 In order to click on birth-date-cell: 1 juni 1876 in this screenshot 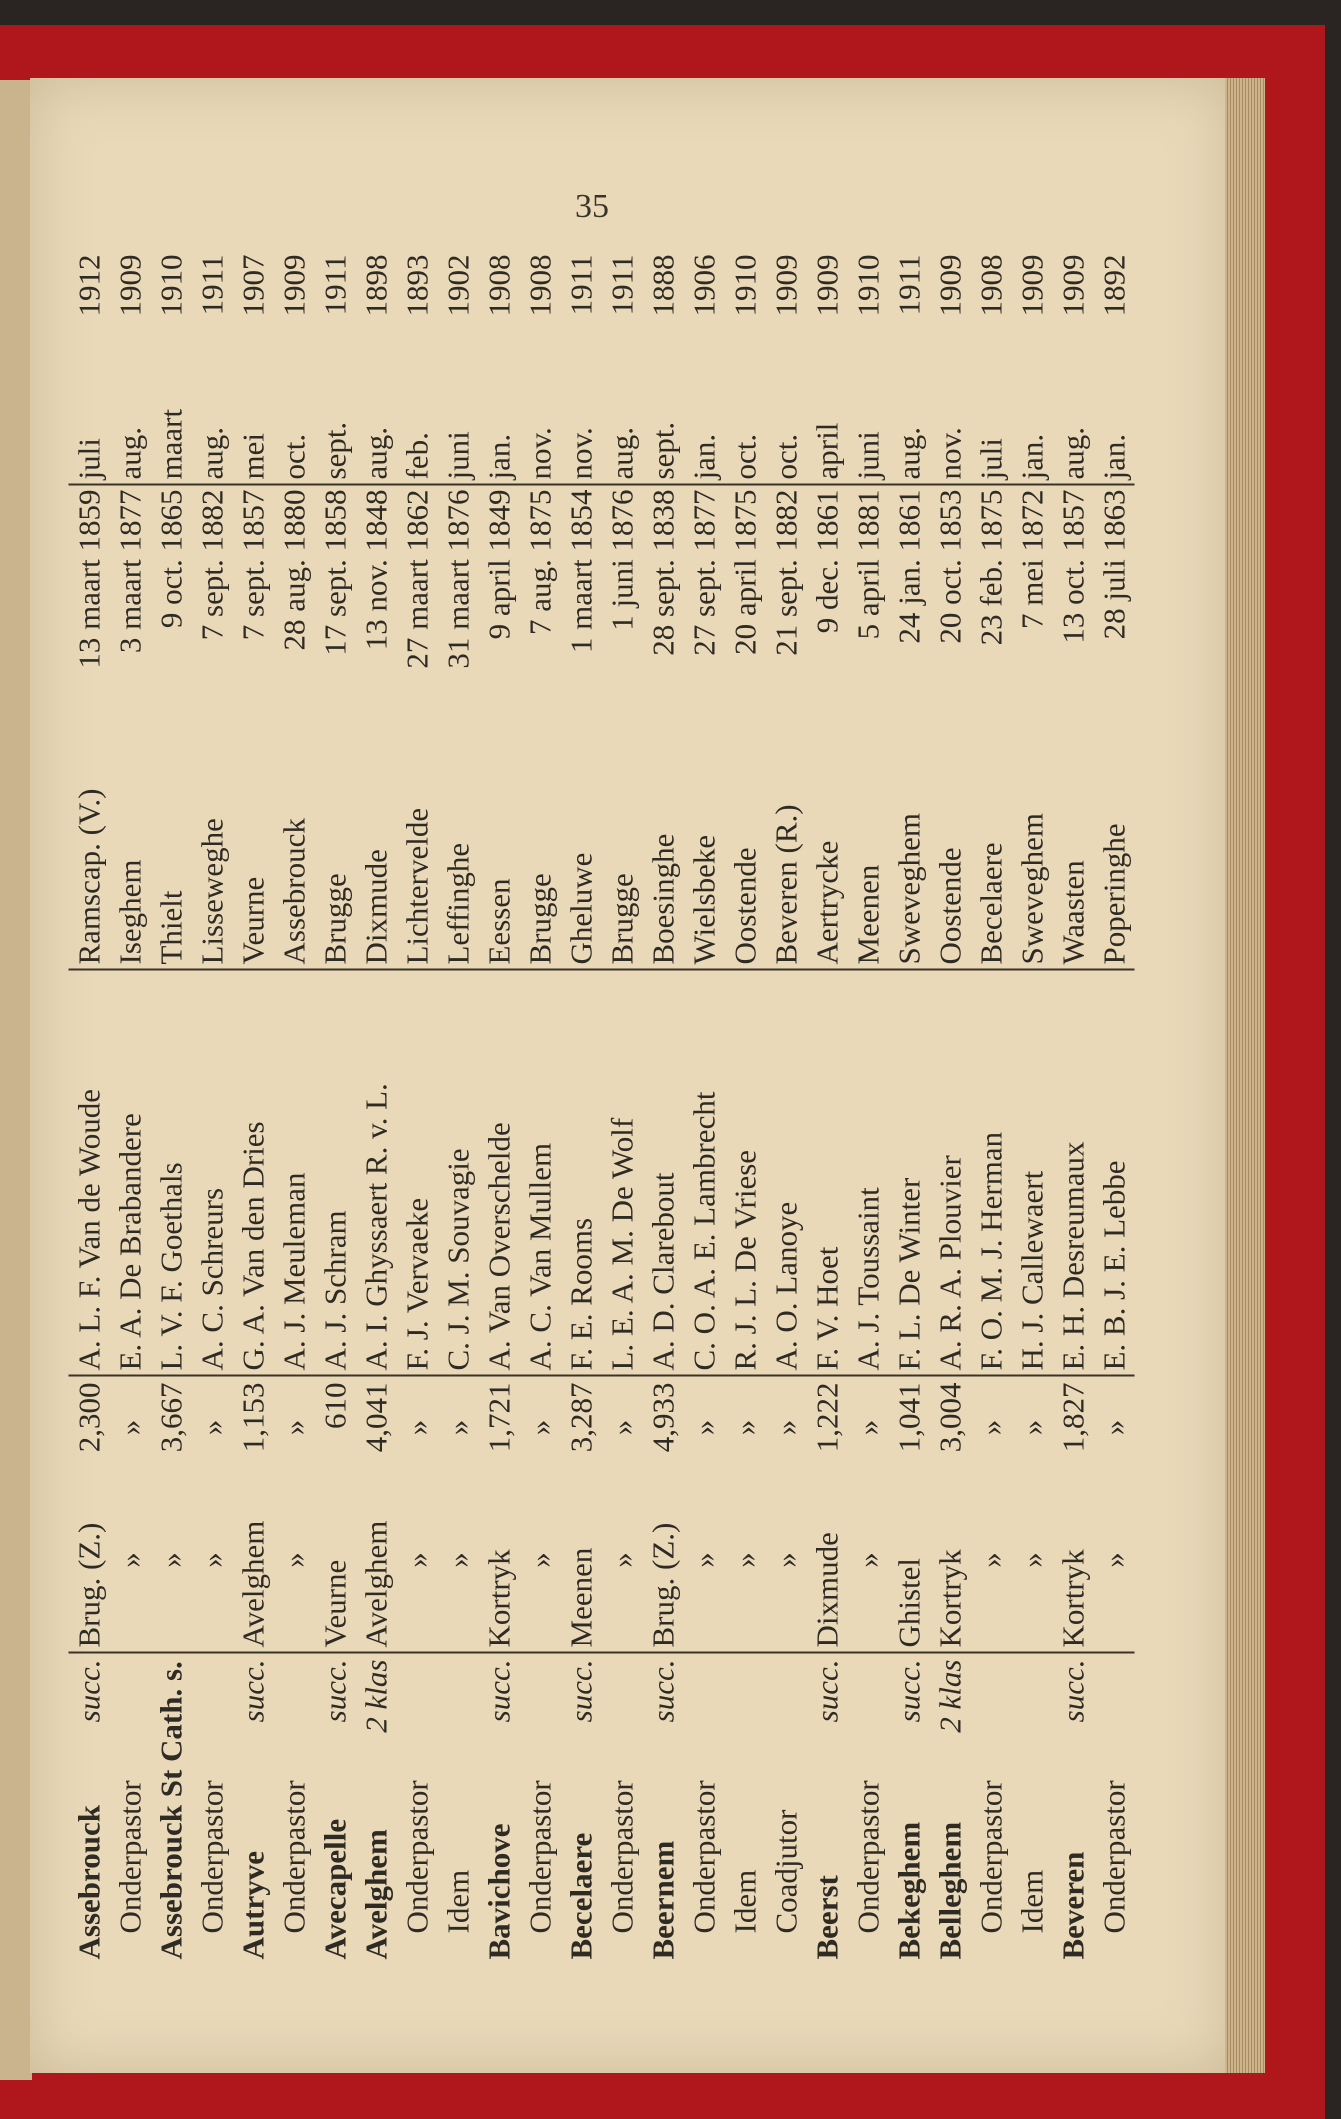, I will do `click(622, 560)`.